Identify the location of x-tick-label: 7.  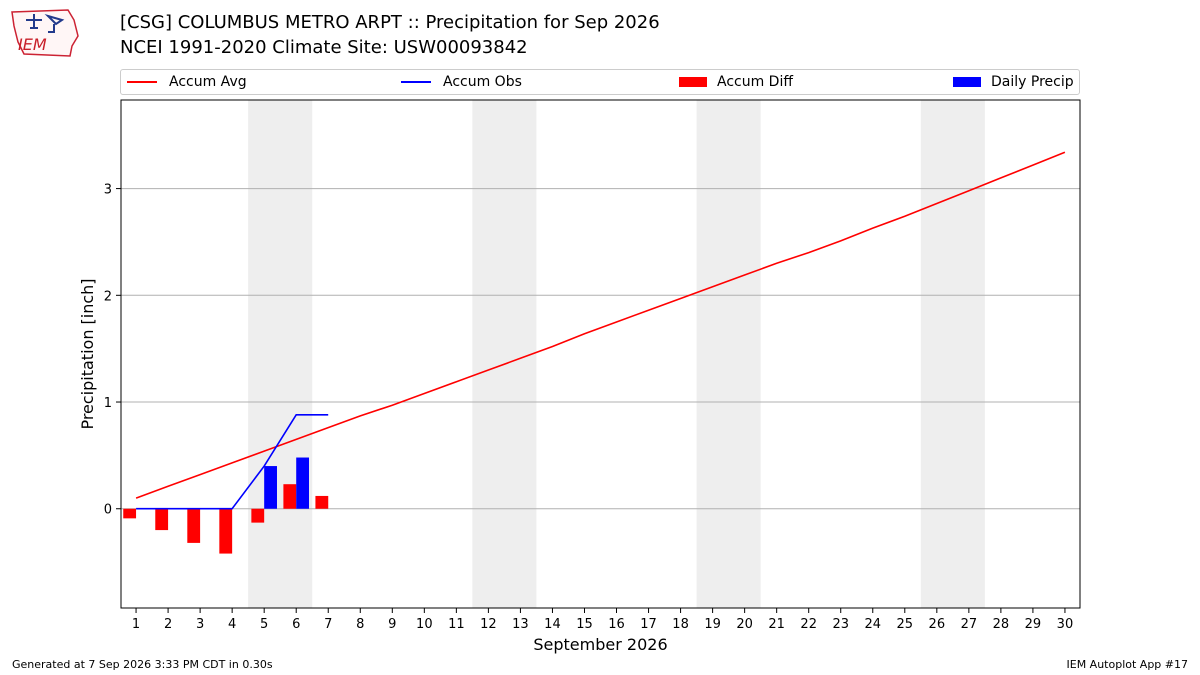
(328, 624).